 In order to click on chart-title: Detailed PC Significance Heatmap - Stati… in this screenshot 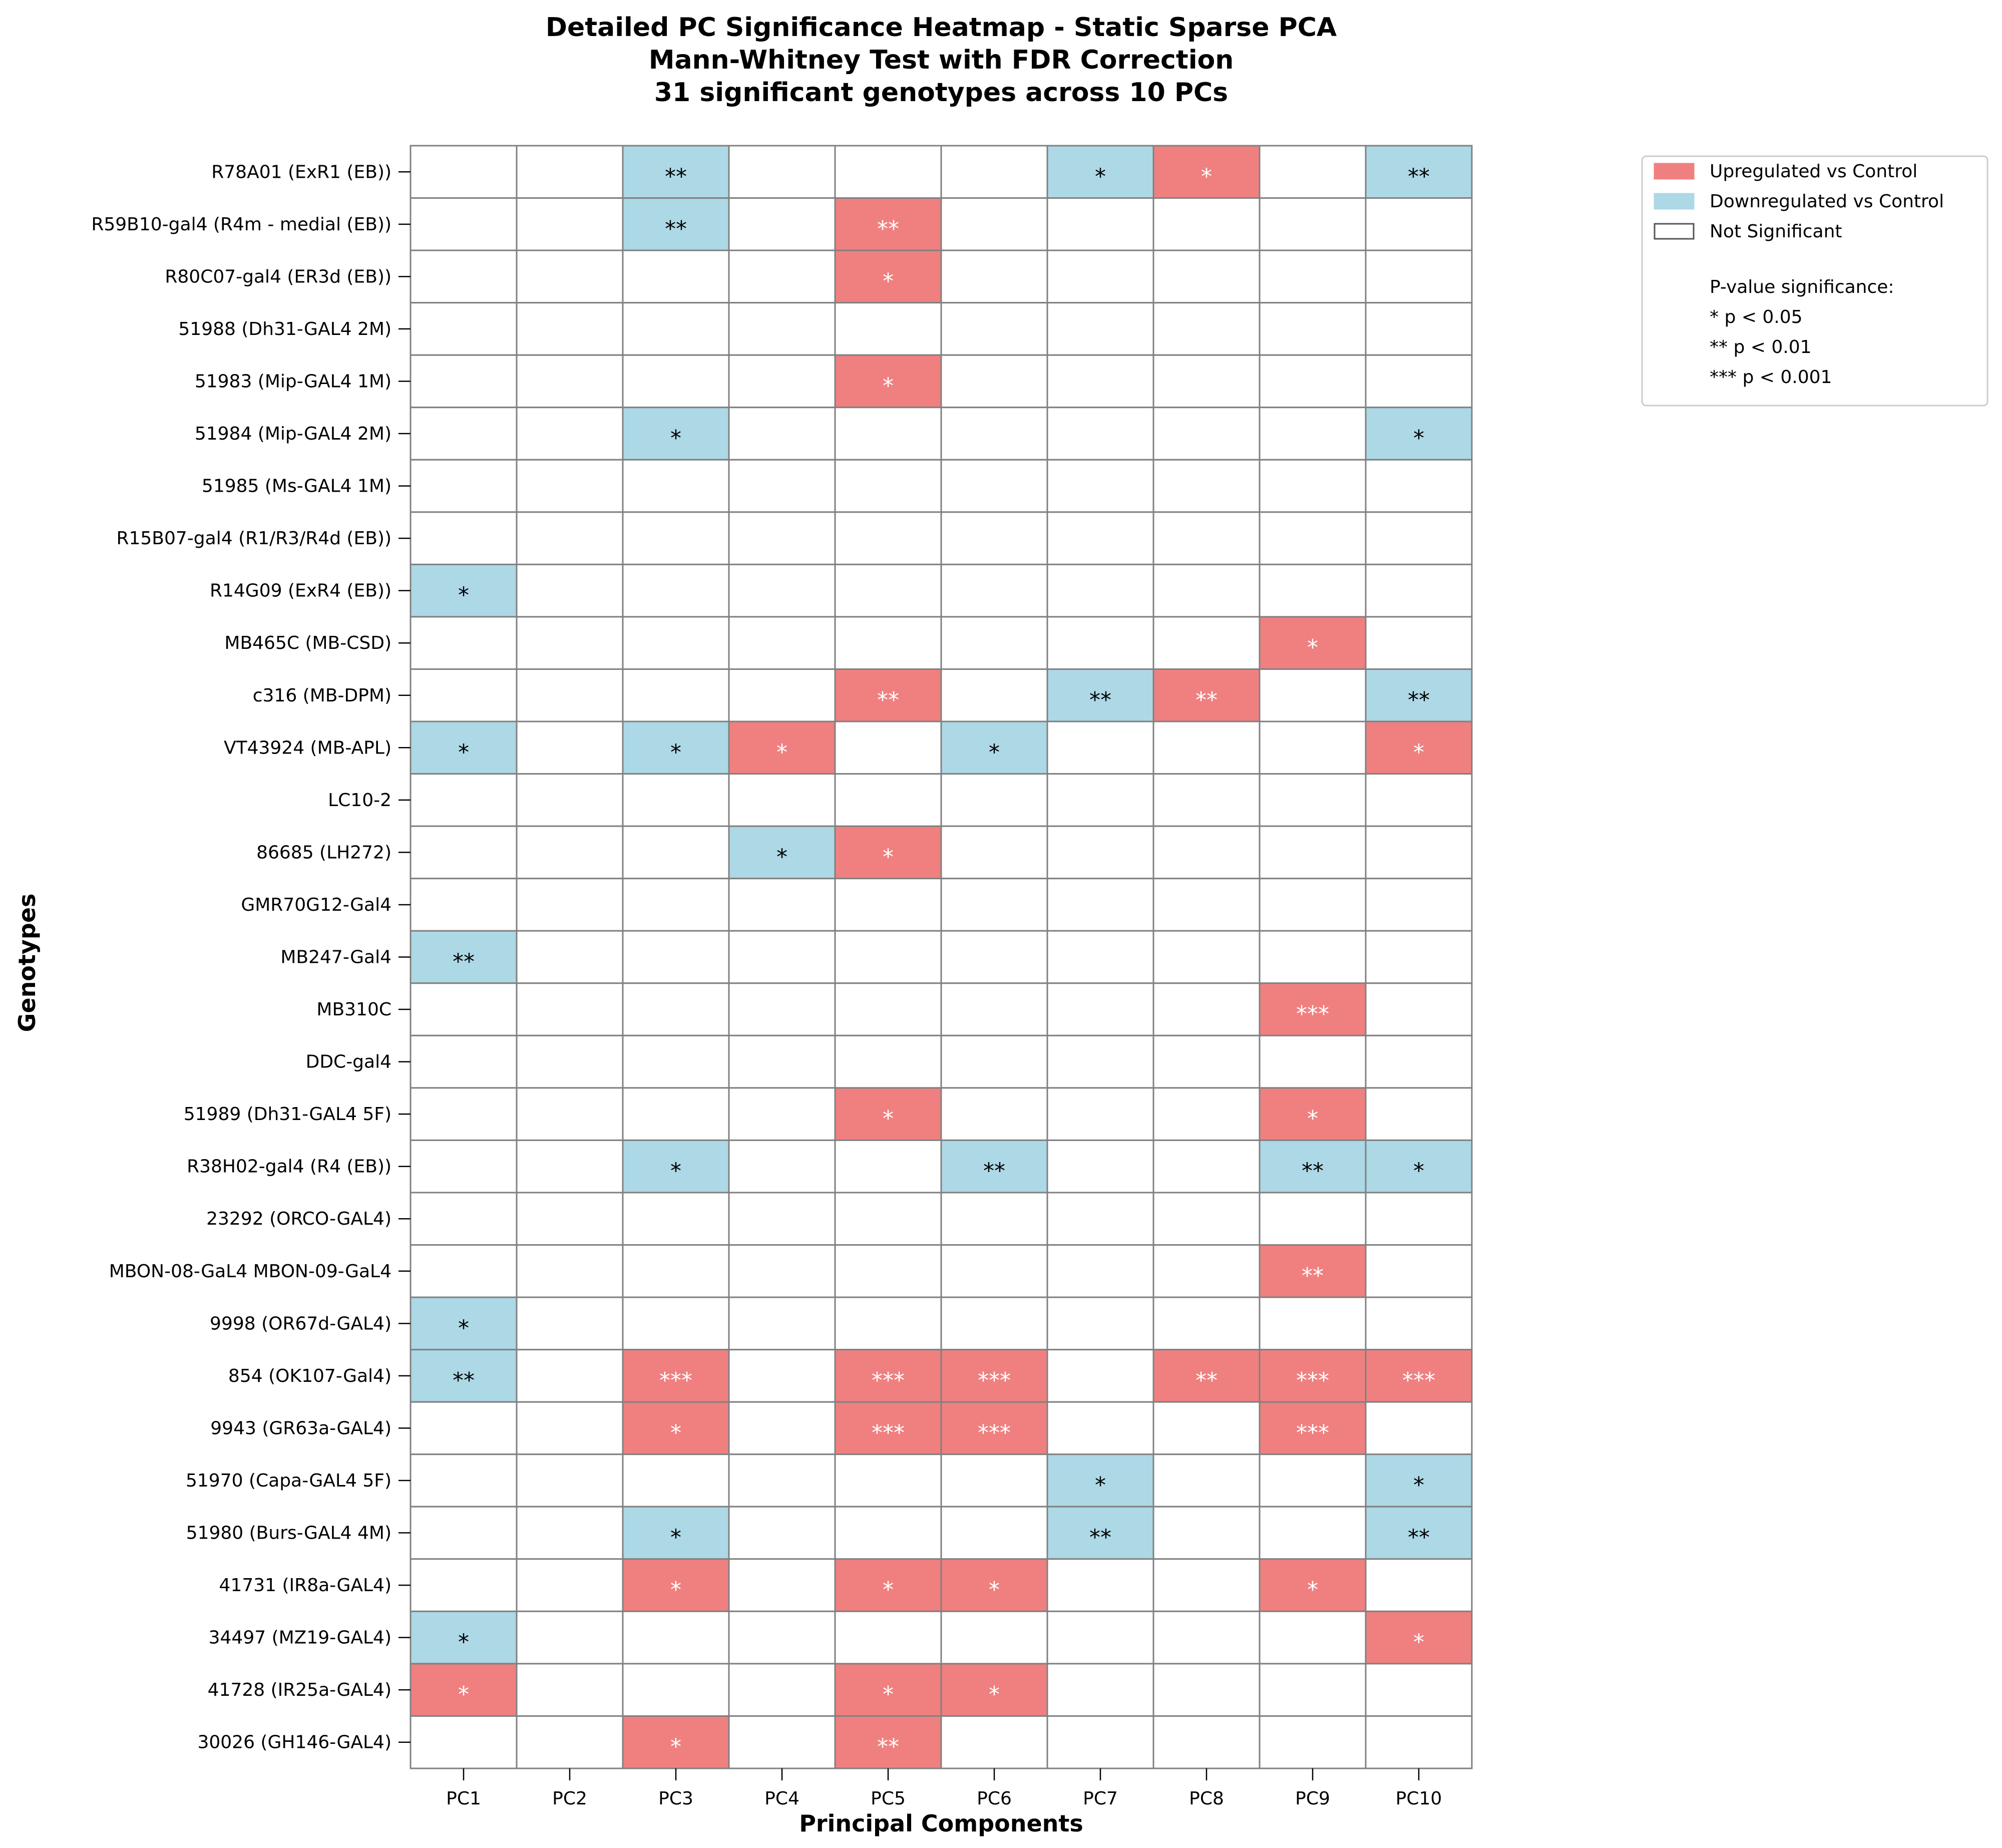, I will do `click(941, 60)`.